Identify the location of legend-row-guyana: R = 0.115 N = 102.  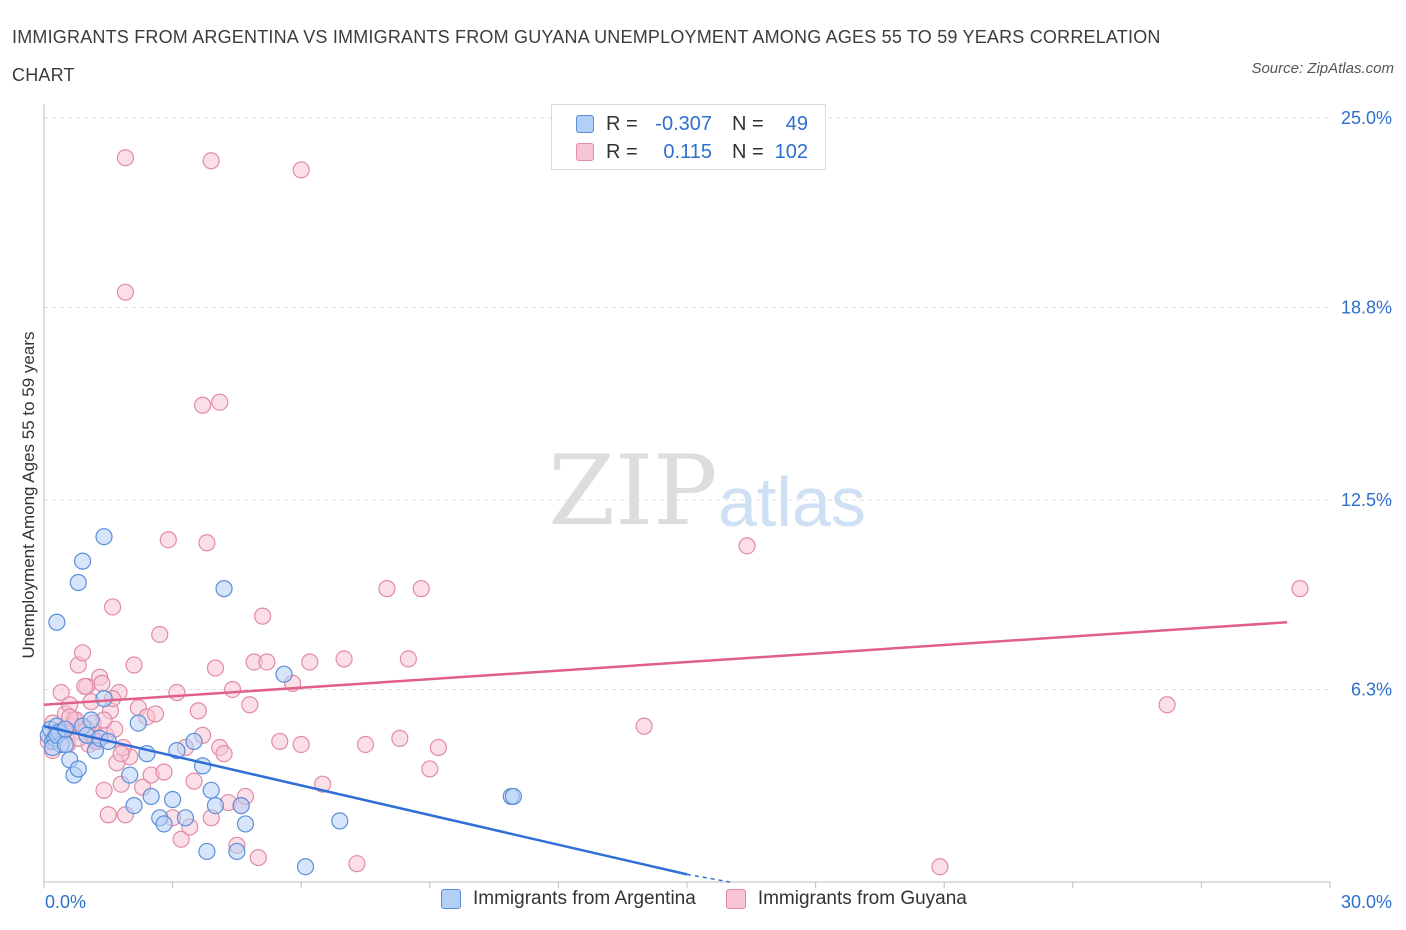
(692, 152).